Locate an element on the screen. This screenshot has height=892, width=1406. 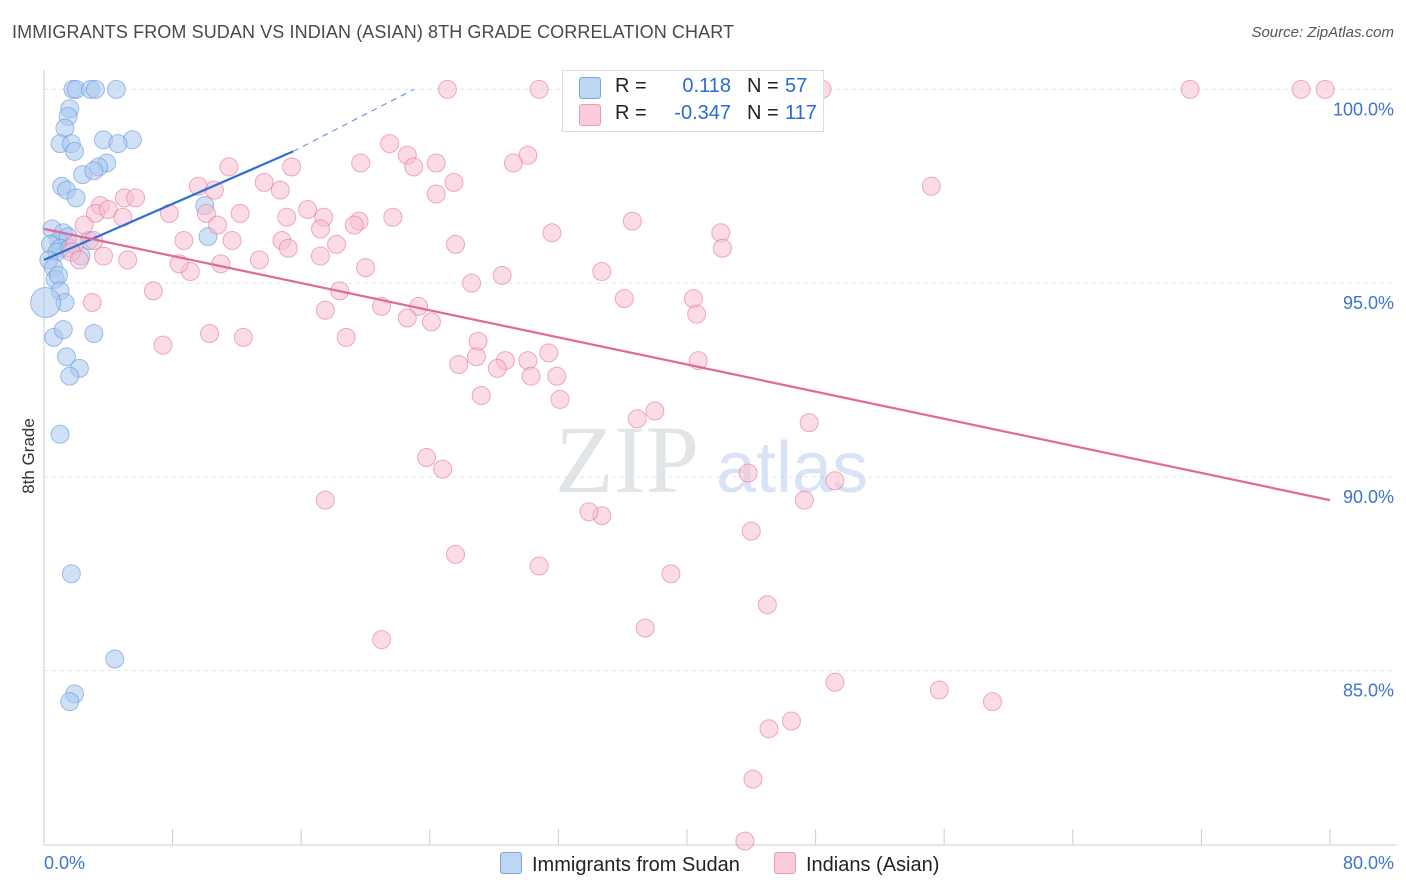
series-name-indians: Indians (Asian) is located at coordinates (873, 865).